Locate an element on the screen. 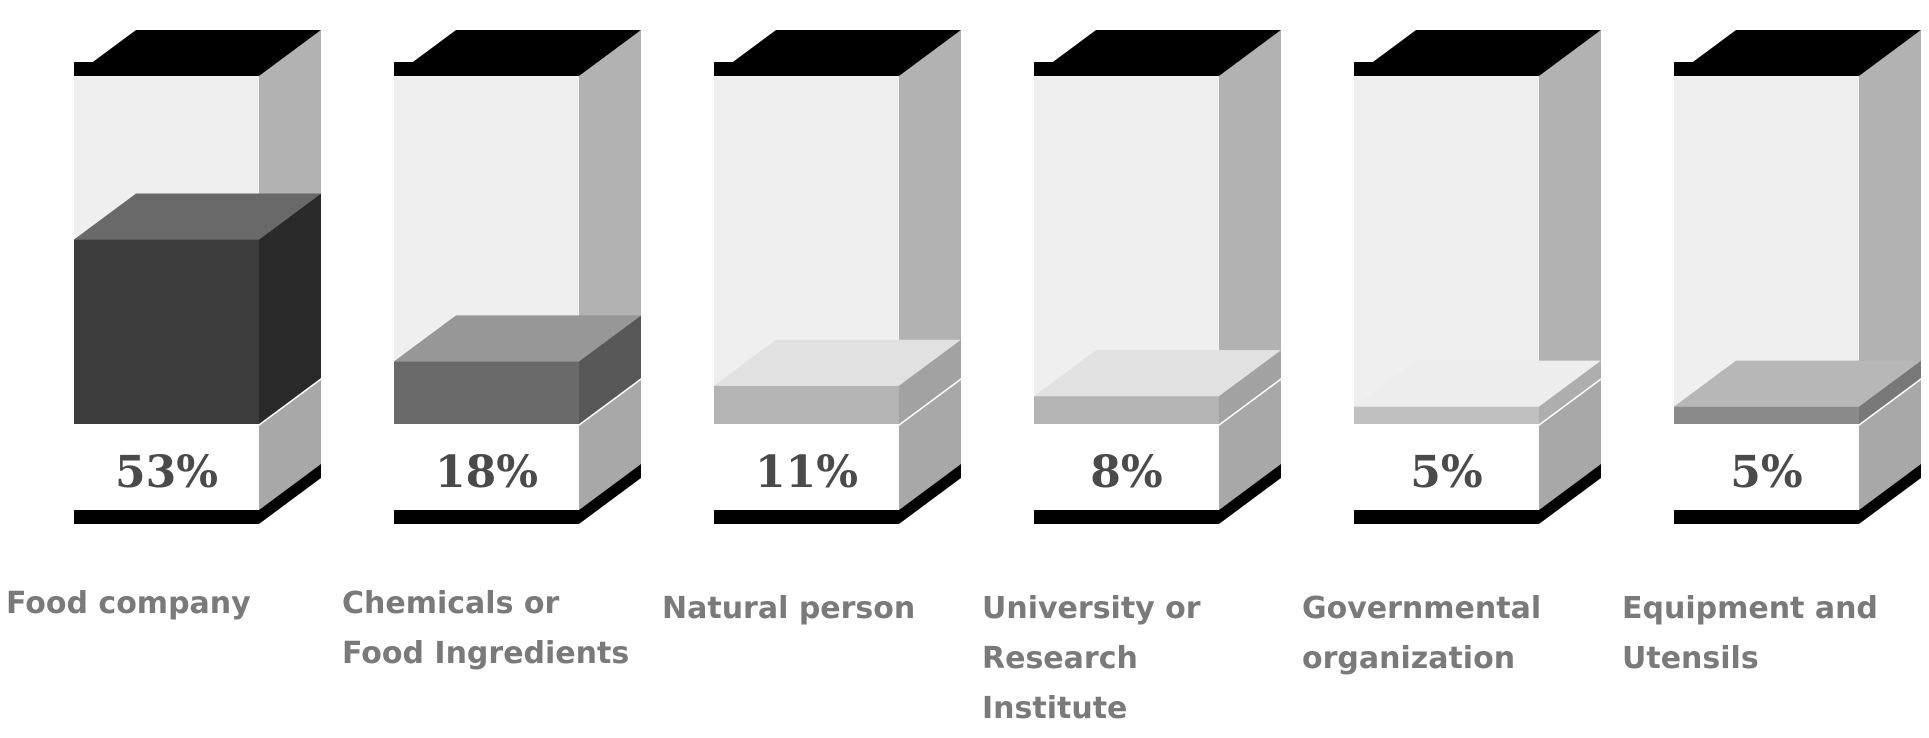 This screenshot has width=1929, height=738. category-label-5: Governmental organization is located at coordinates (1421, 633).